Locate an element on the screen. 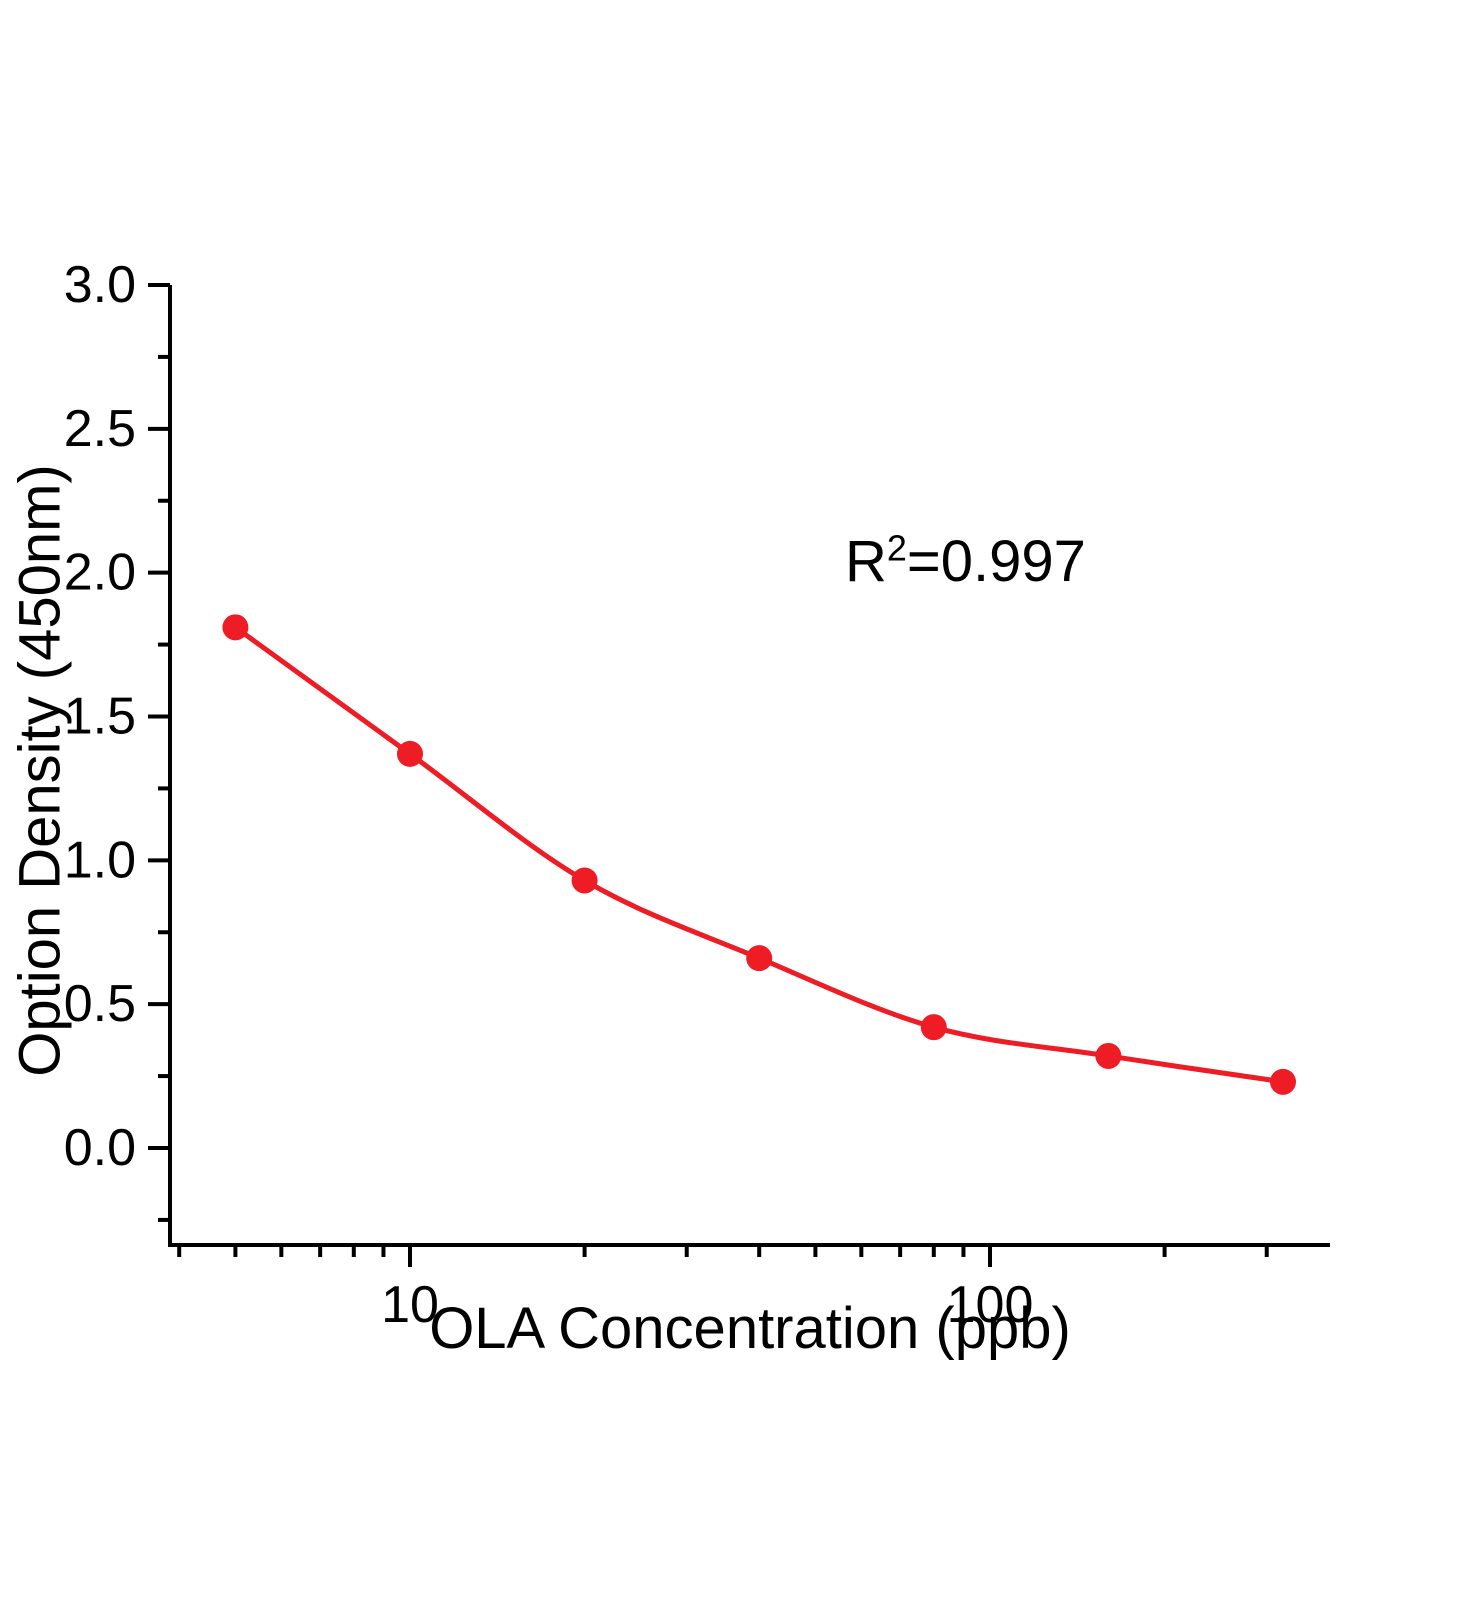  y-tick-label: 2.5 is located at coordinates (100, 429).